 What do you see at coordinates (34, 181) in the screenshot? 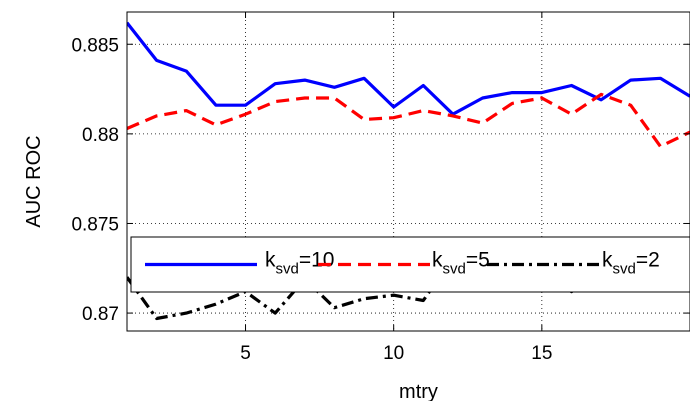
I see `y-axis-label: AUC ROC` at bounding box center [34, 181].